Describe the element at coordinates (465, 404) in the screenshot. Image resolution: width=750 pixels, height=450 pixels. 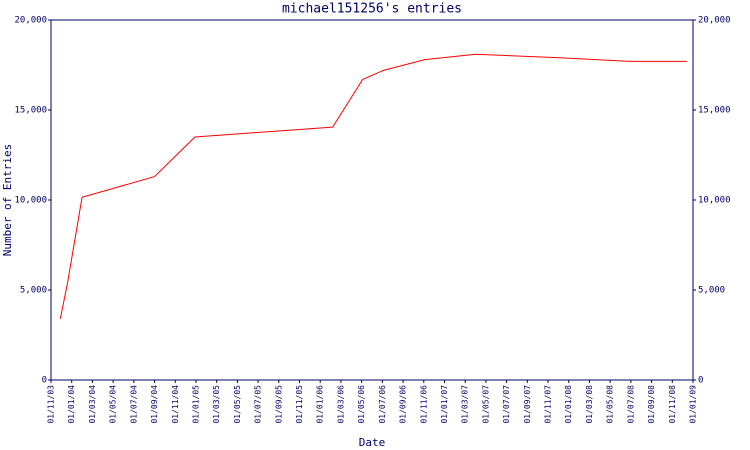
I see `x-tick-label: 01/03/07` at that location.